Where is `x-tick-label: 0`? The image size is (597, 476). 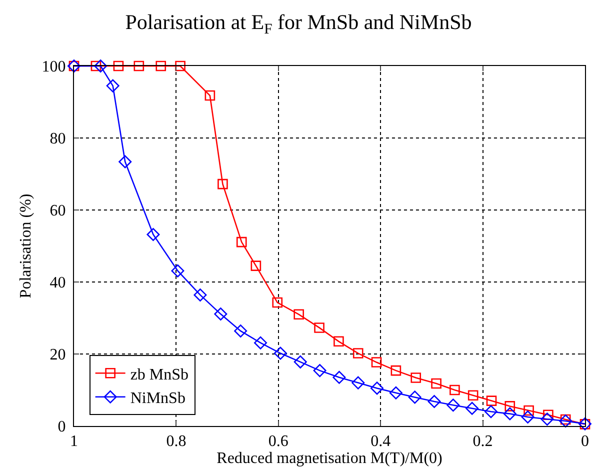
x-tick-label: 0 is located at coordinates (585, 441).